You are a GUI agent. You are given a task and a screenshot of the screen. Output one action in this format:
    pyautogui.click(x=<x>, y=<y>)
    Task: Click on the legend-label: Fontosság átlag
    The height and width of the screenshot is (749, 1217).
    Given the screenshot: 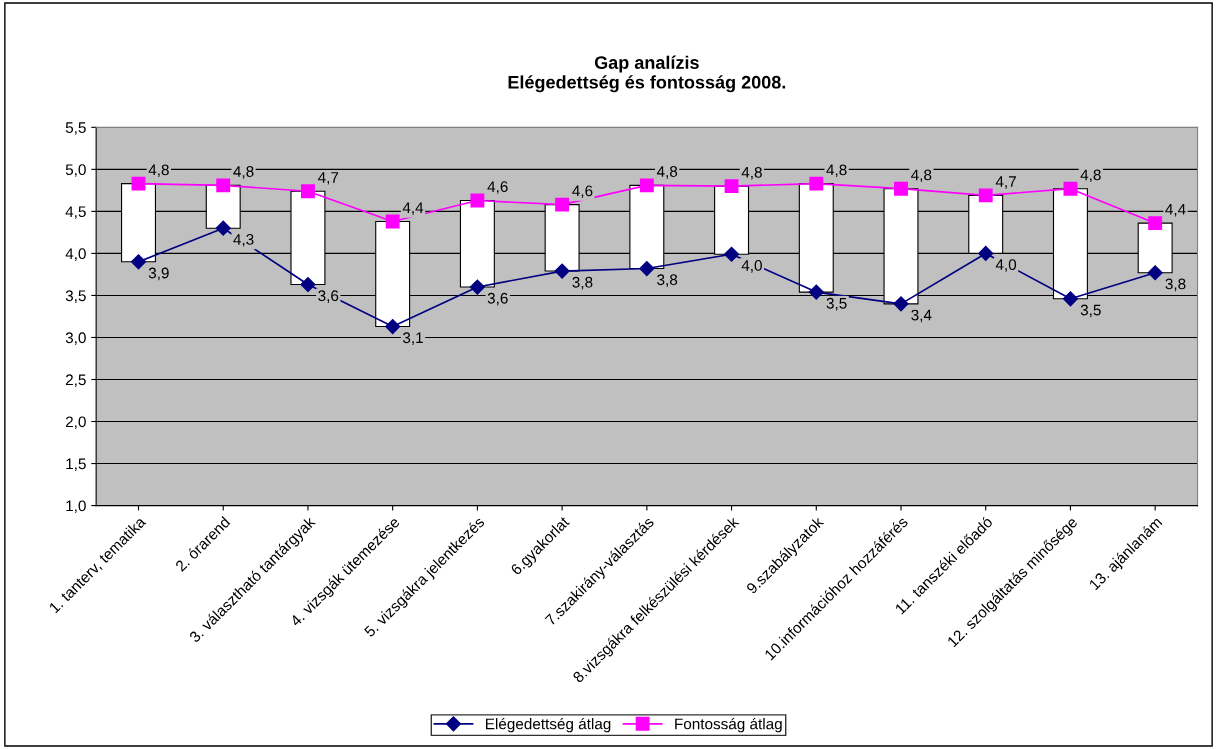 What is the action you would take?
    pyautogui.click(x=728, y=725)
    